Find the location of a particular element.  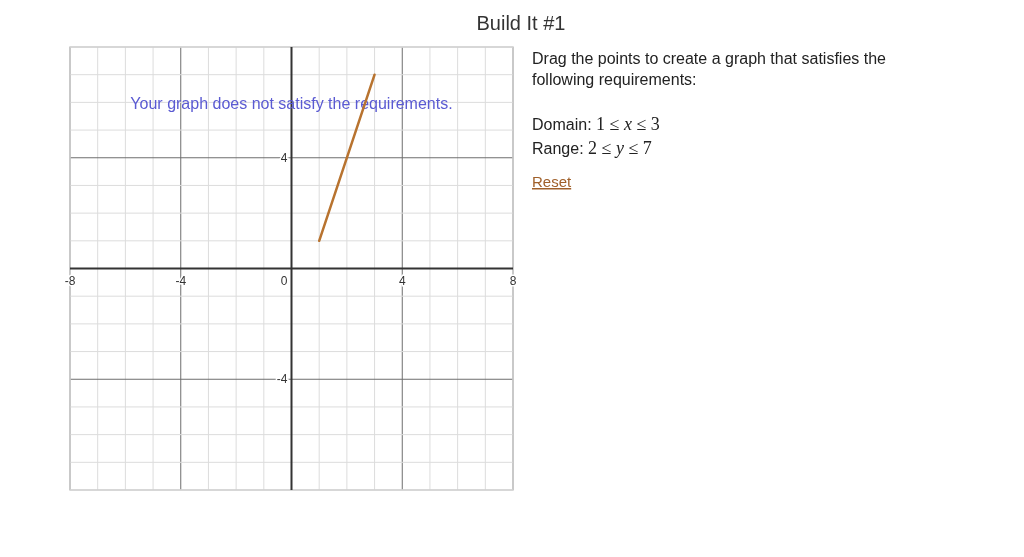

x-tick-label: 8 is located at coordinates (513, 280).